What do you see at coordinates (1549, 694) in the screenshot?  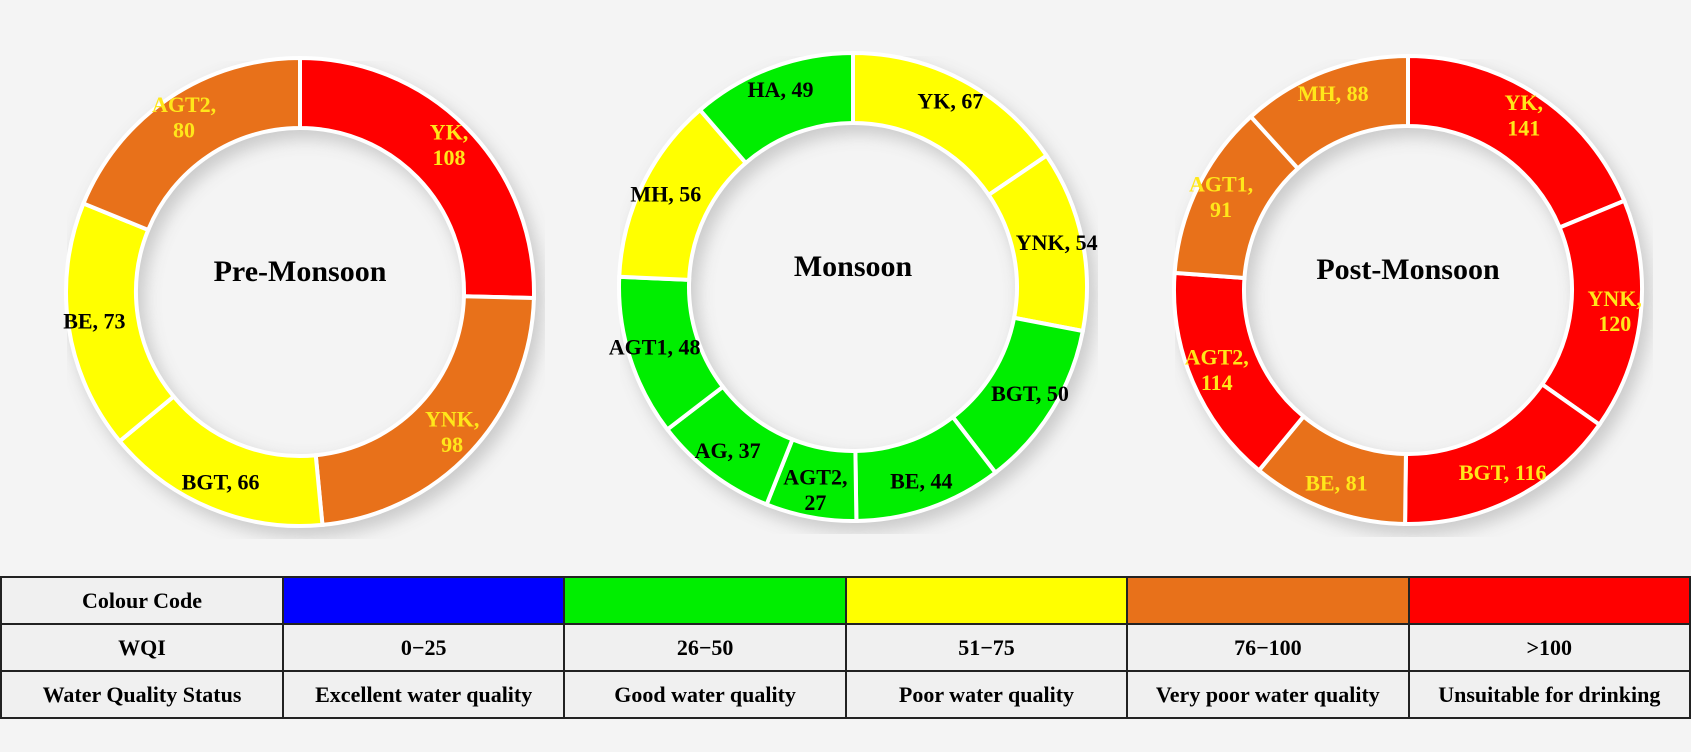 I see `status-unsuitable: Unsuitable for drinking` at bounding box center [1549, 694].